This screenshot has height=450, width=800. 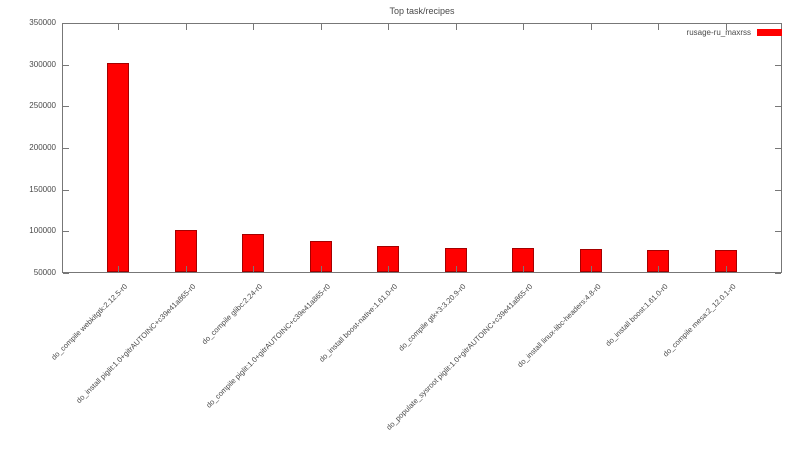 What do you see at coordinates (232, 314) in the screenshot?
I see `x-category-label: do_compile glibc:2.24-r0` at bounding box center [232, 314].